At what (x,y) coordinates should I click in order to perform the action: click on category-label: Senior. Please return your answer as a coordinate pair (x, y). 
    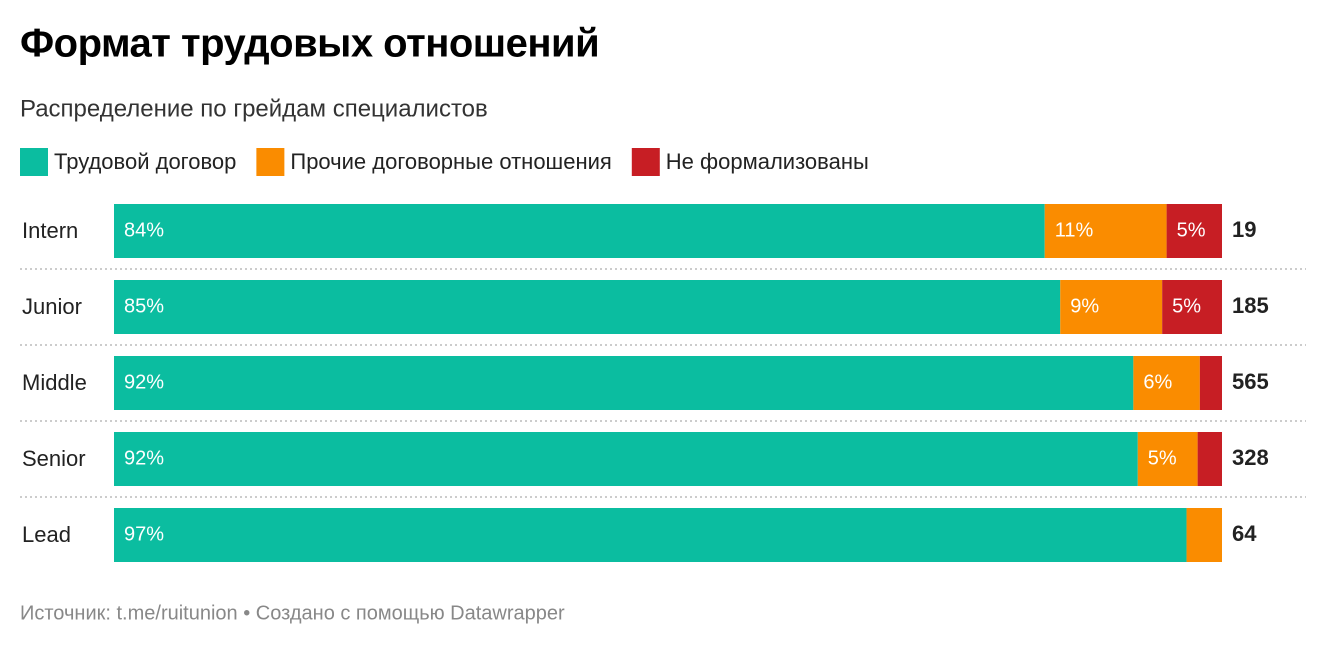
    Looking at the image, I should click on (54, 458).